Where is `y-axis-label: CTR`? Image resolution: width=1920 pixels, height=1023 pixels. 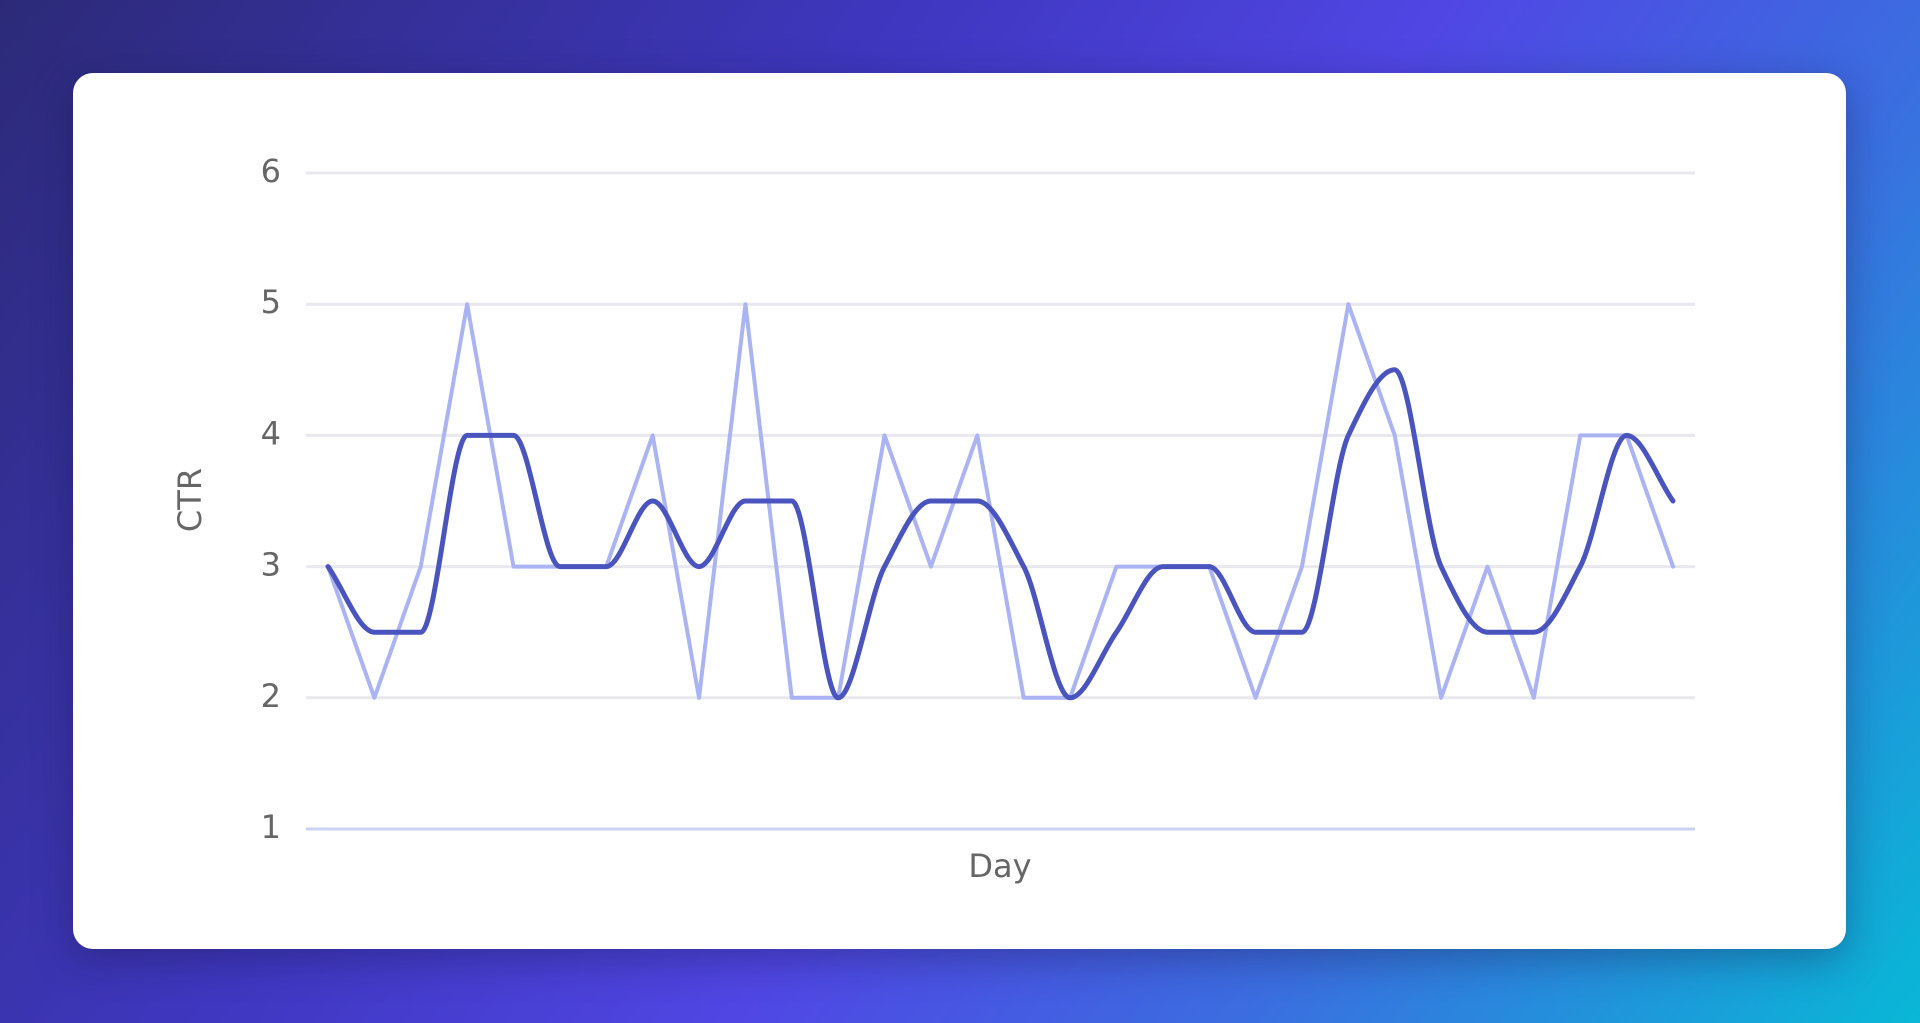
y-axis-label: CTR is located at coordinates (190, 500).